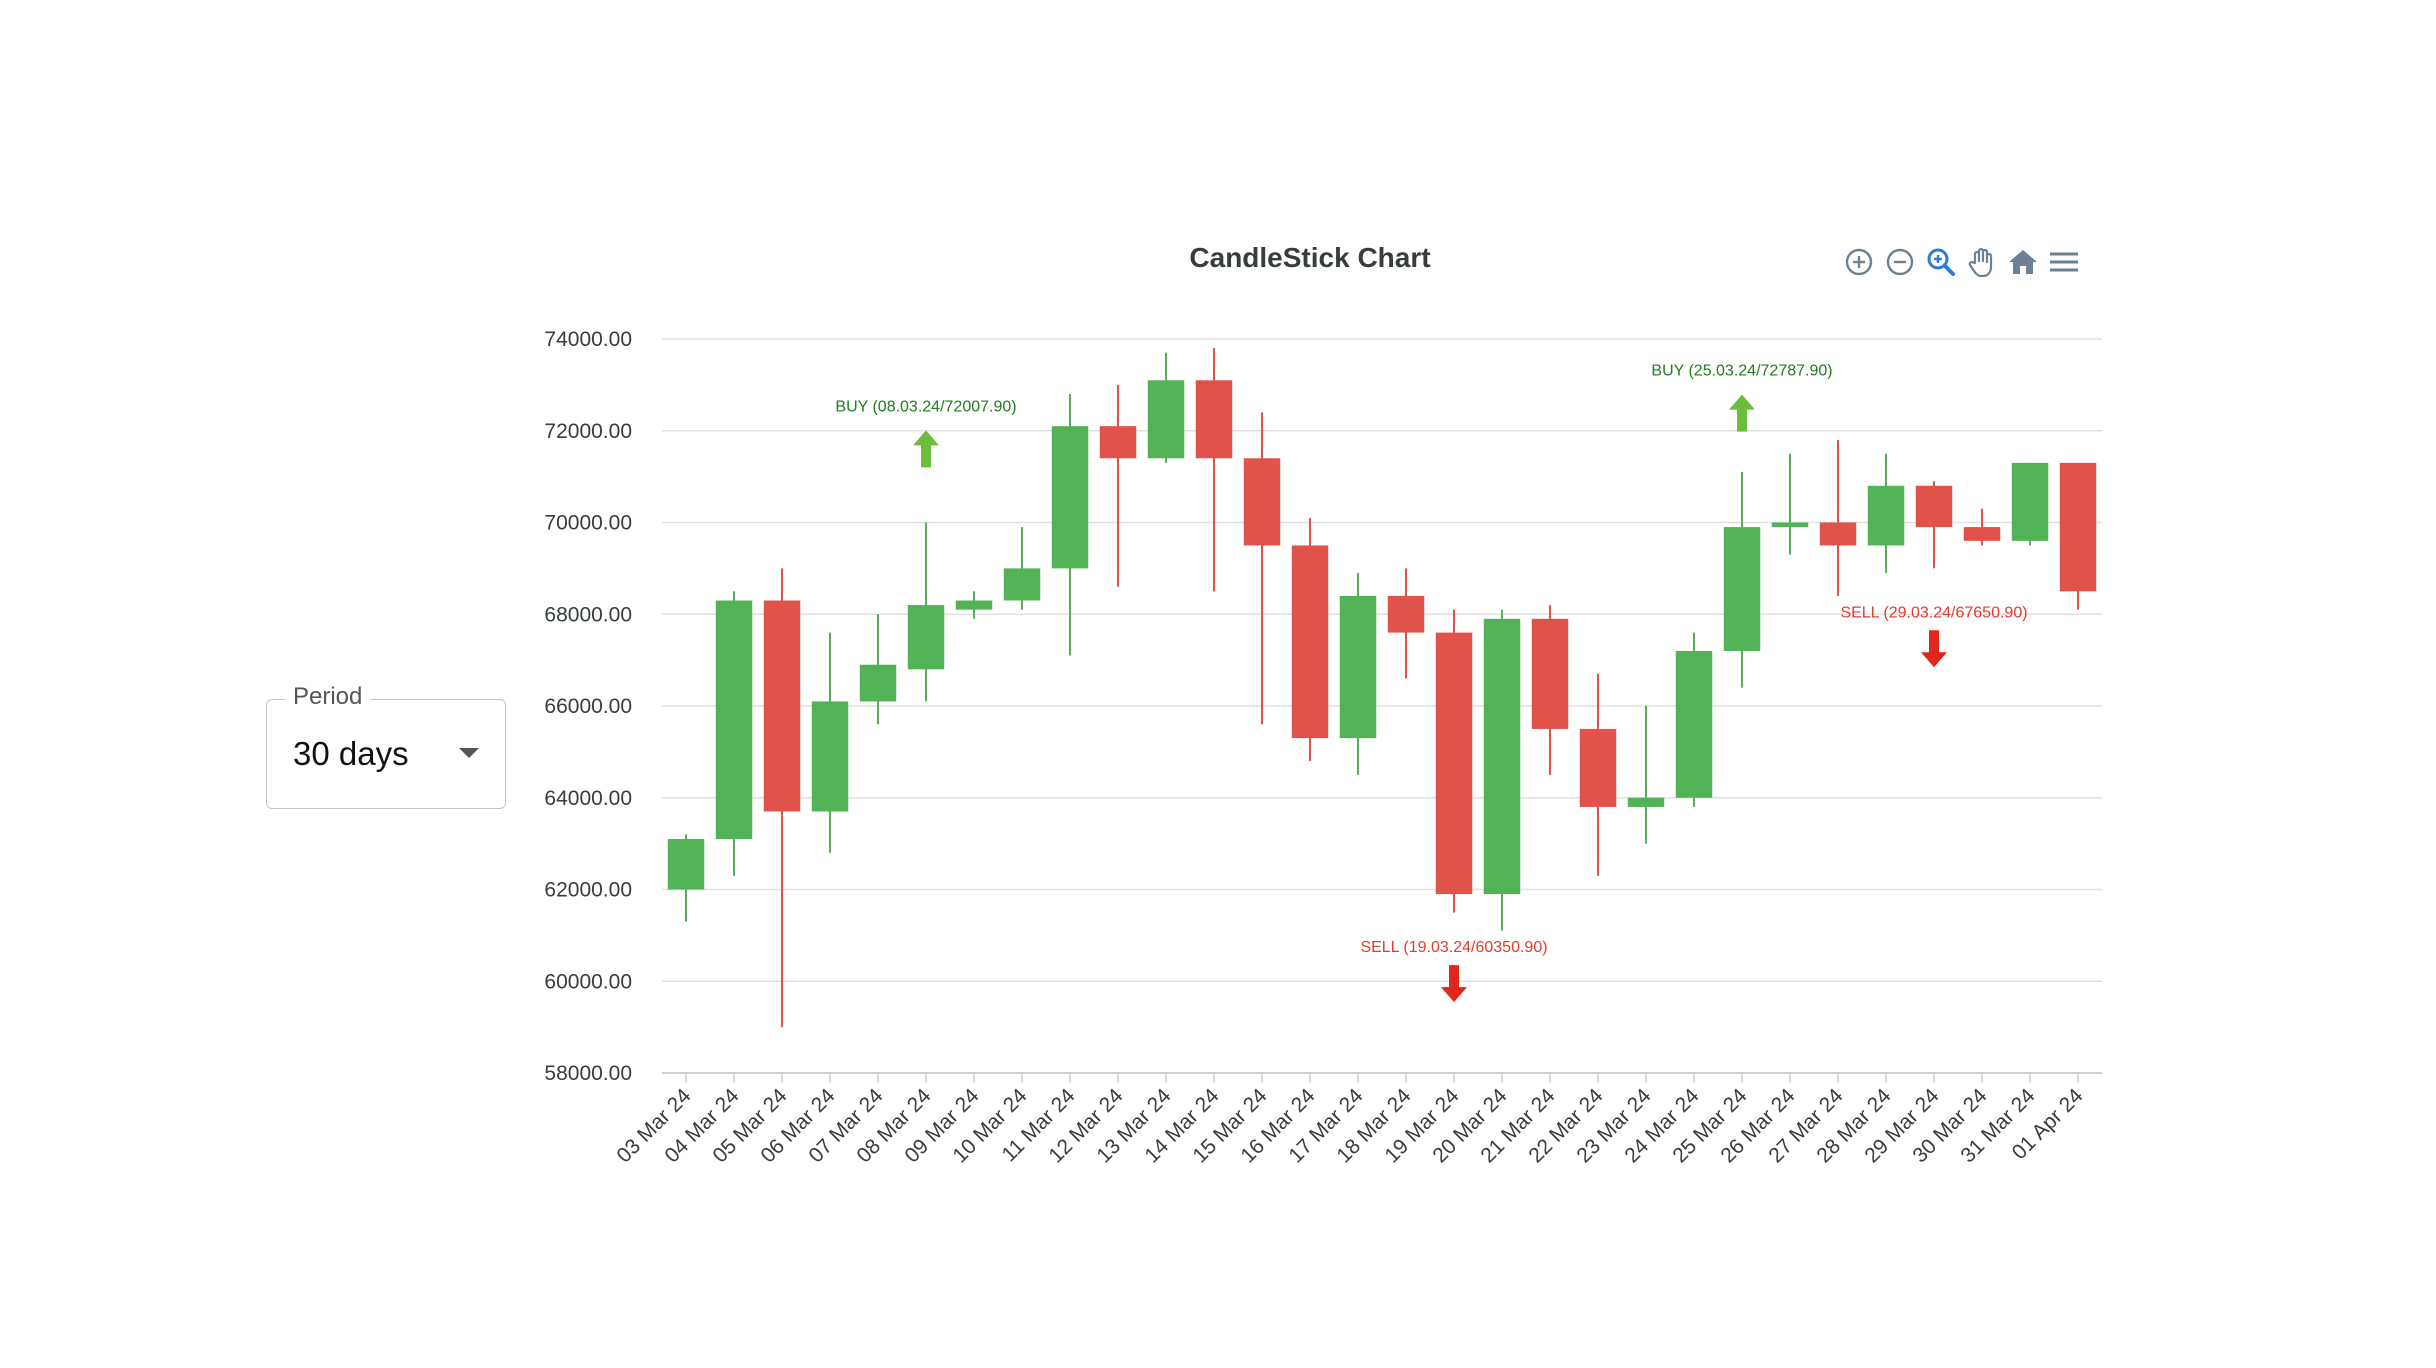  I want to click on y-tick-label: 60000.00, so click(588, 981).